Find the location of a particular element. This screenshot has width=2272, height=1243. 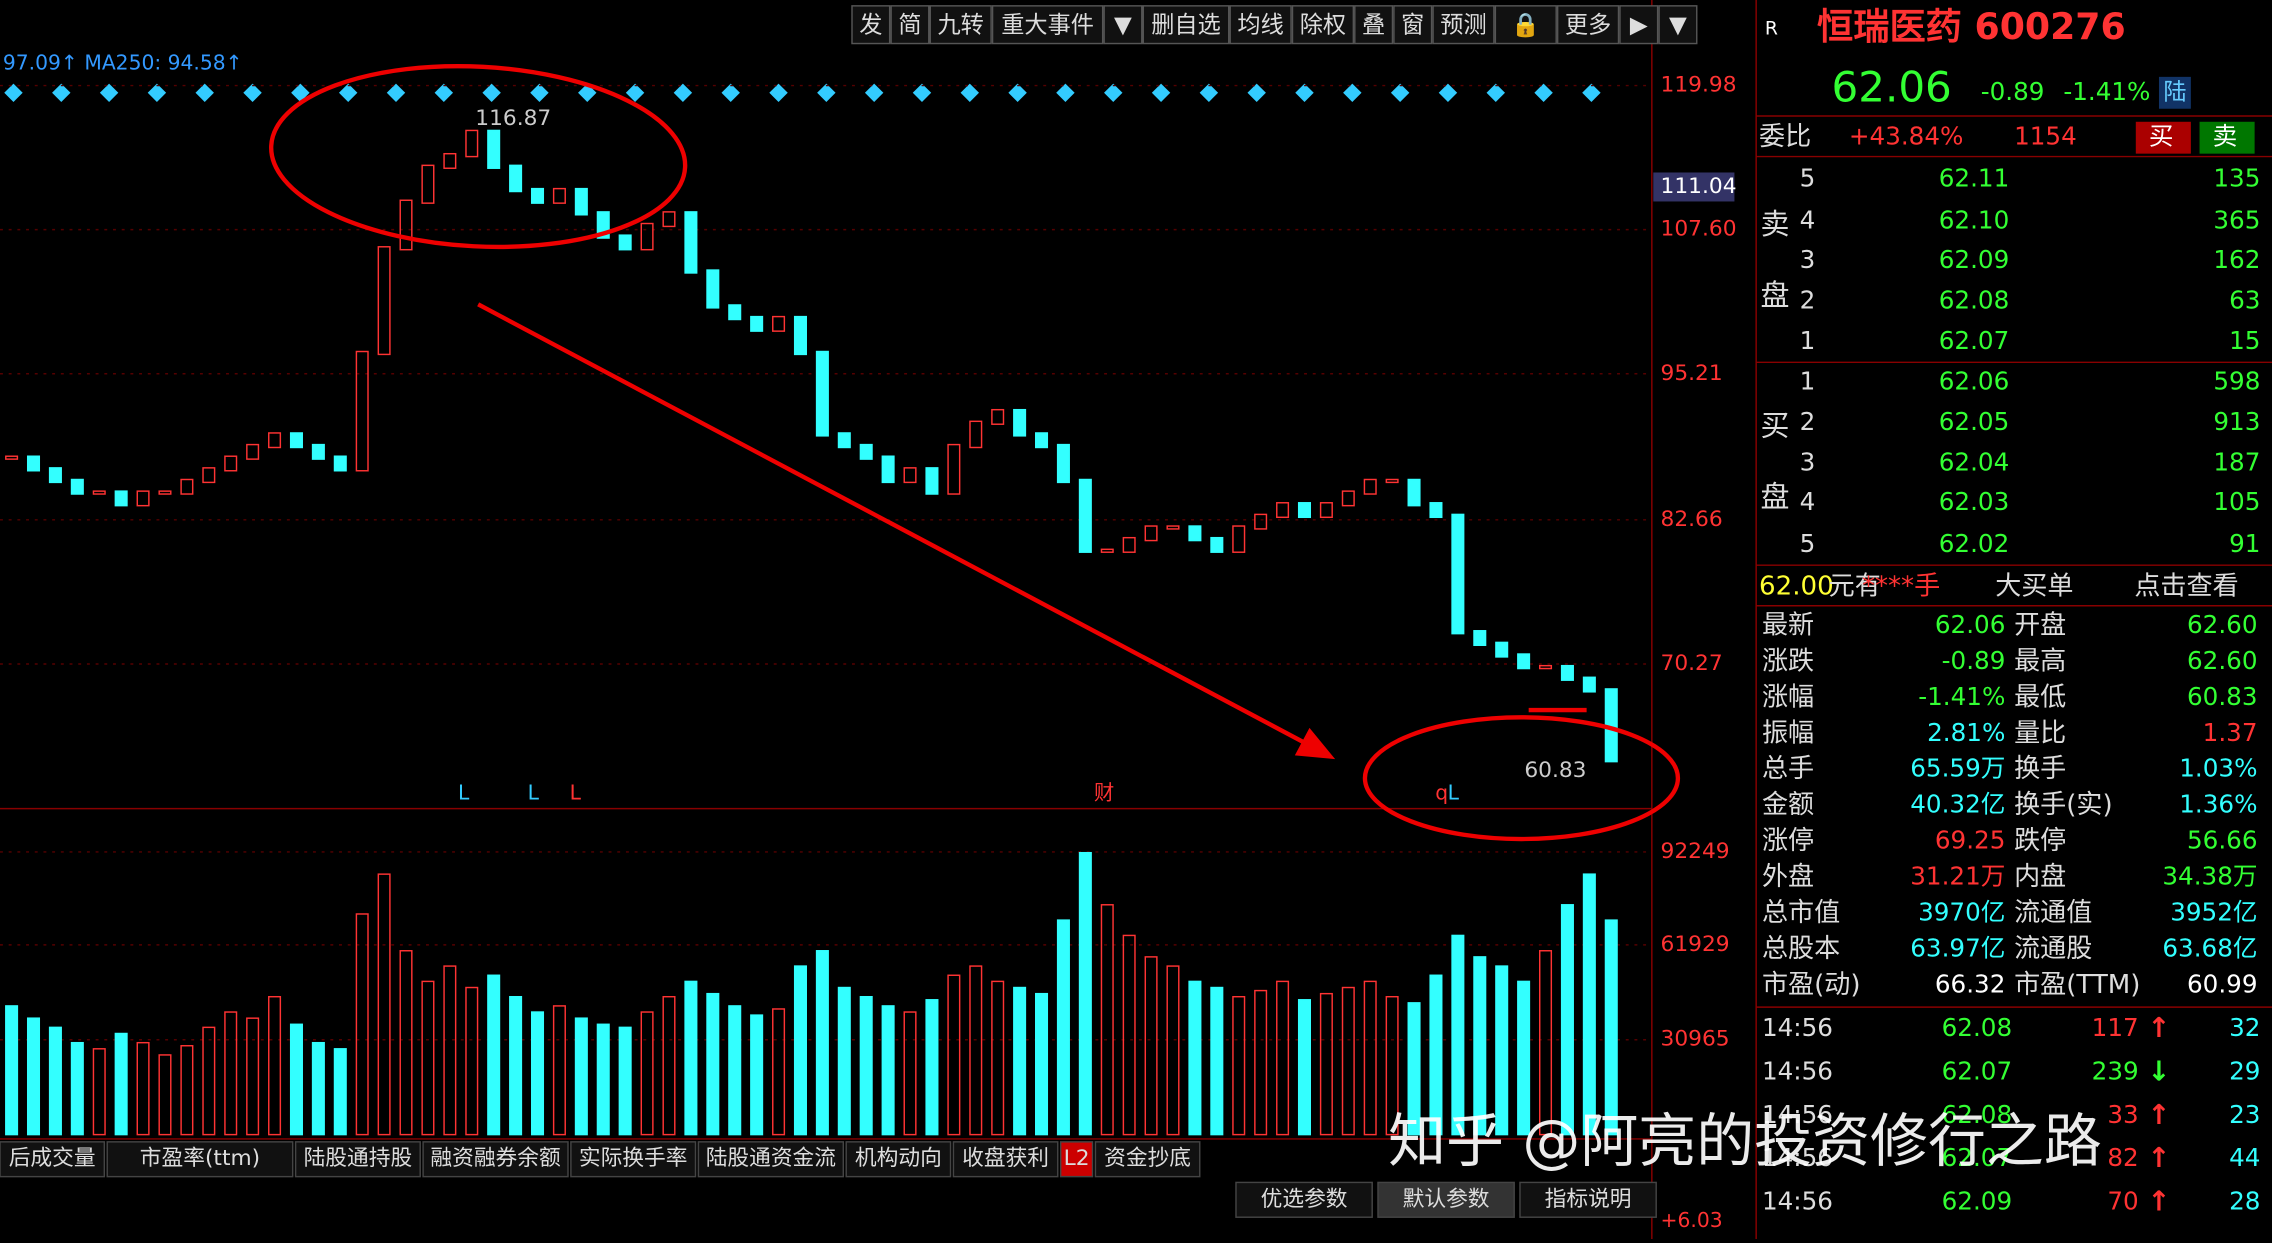

toolbar-label: 除权 is located at coordinates (1323, 25).